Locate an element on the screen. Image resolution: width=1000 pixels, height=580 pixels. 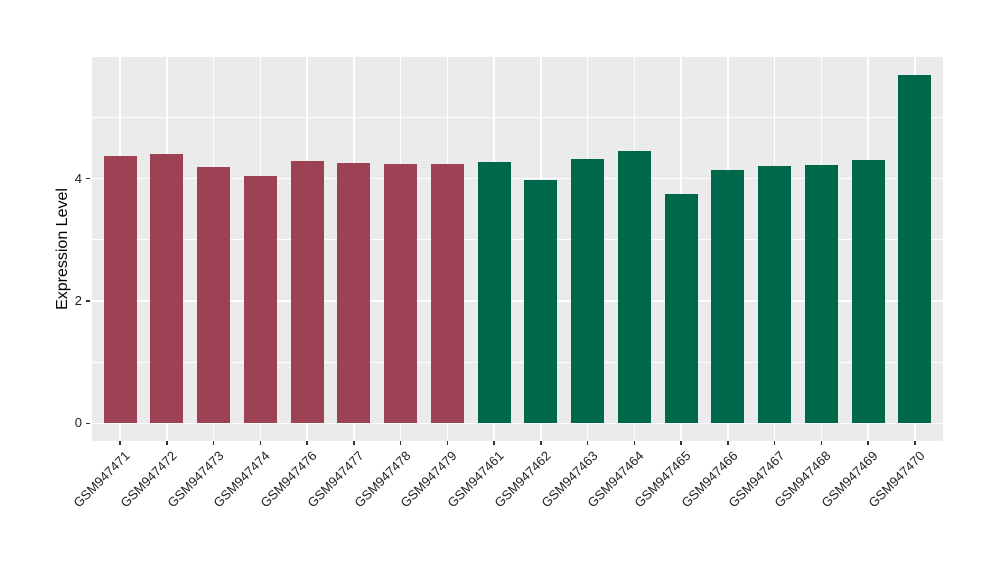
bar-GSM947470 is located at coordinates (915, 249).